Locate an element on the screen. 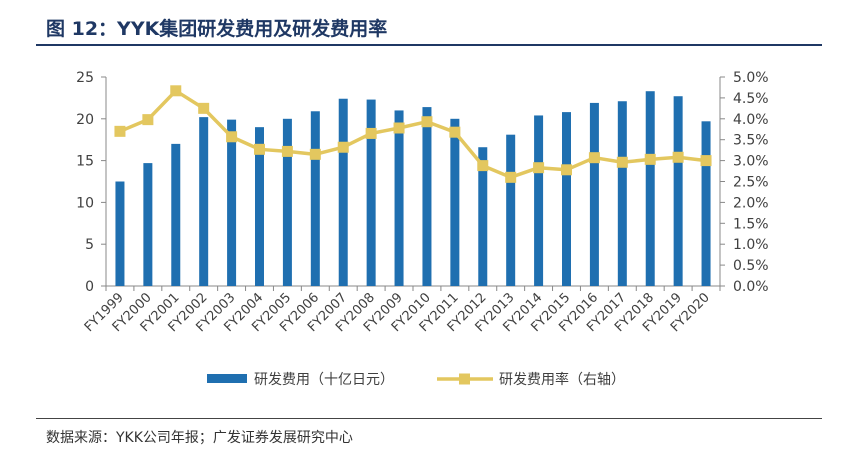 This screenshot has height=475, width=858. y-right-tick-label: 4.5% is located at coordinates (751, 99).